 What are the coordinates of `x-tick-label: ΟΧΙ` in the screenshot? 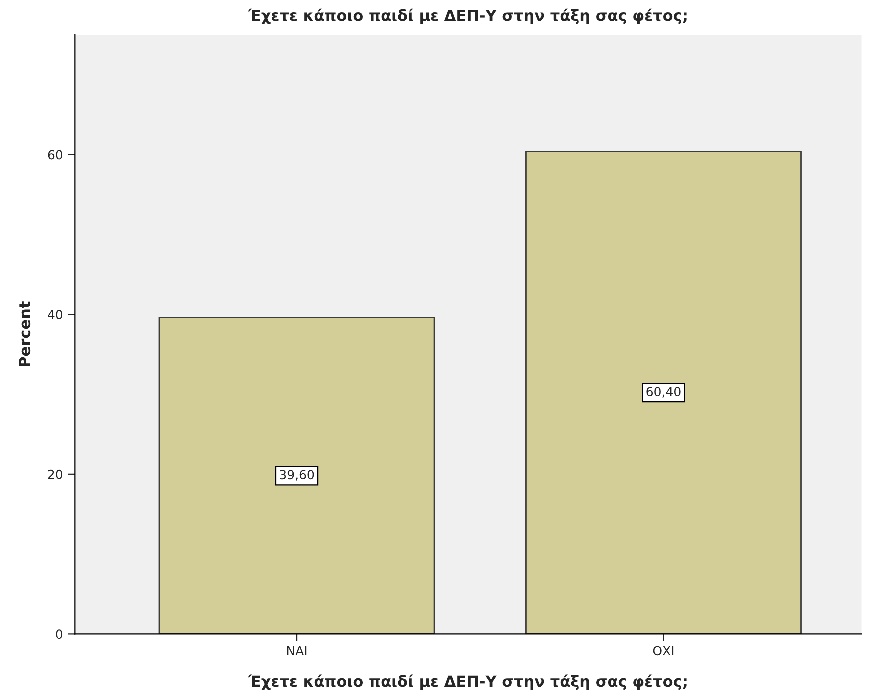 It's located at (663, 651).